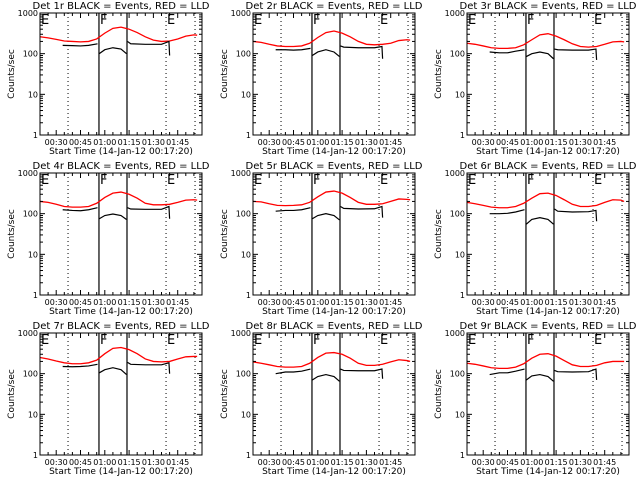  Describe the element at coordinates (548, 166) in the screenshot. I see `panel-title: Det 6r BLACK = Events, RED = LLD` at that location.